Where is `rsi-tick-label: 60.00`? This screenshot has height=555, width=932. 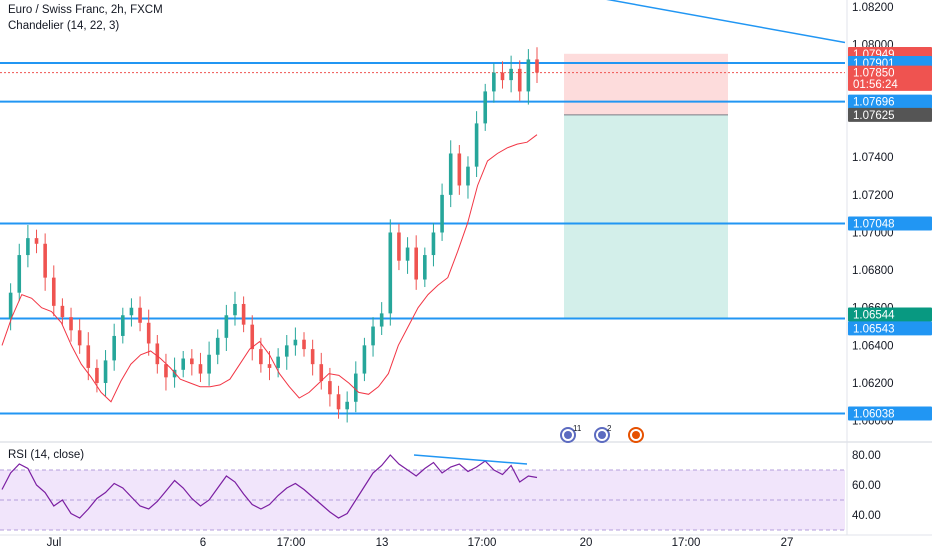
rsi-tick-label: 60.00 is located at coordinates (866, 486).